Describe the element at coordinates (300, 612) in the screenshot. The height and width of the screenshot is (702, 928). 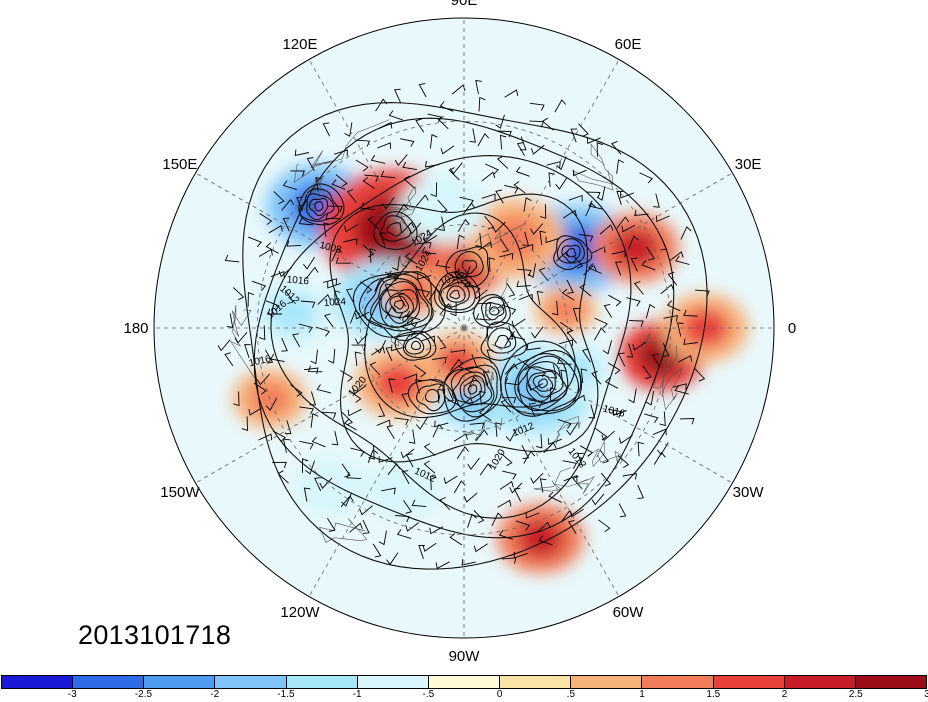
I see `longitude-label: 120W` at that location.